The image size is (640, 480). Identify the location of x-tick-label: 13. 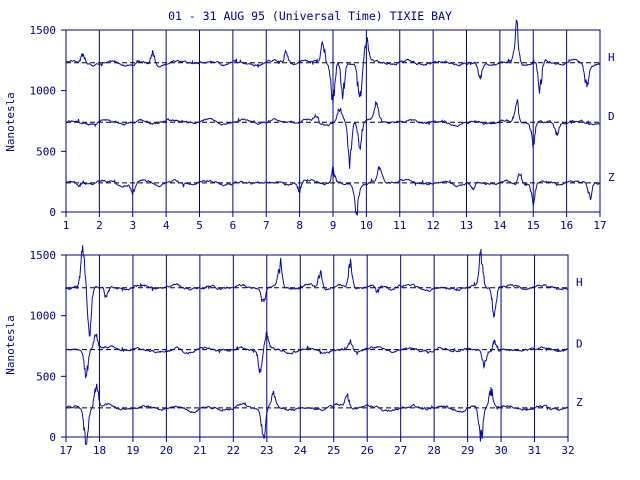
(466, 225).